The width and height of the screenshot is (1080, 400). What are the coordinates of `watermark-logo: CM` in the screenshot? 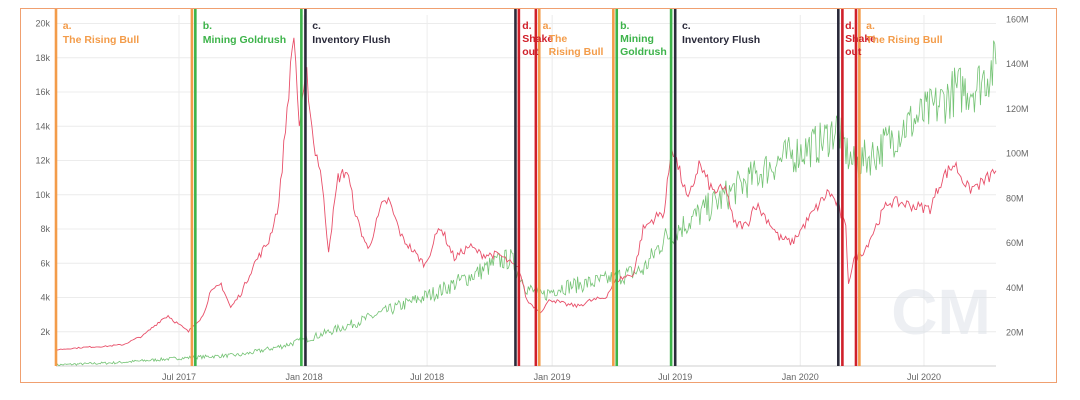 It's located at (941, 312).